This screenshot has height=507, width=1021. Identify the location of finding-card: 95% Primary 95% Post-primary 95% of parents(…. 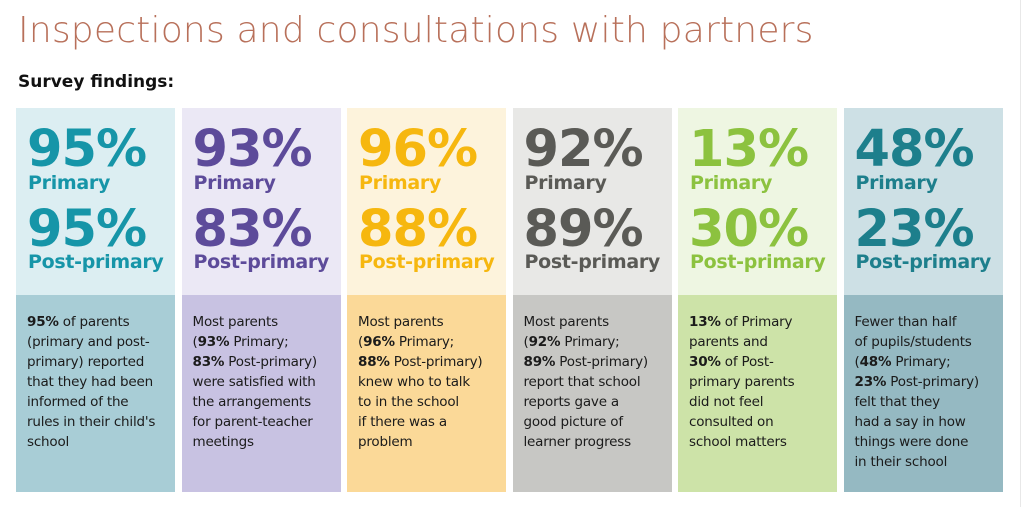
(95, 300).